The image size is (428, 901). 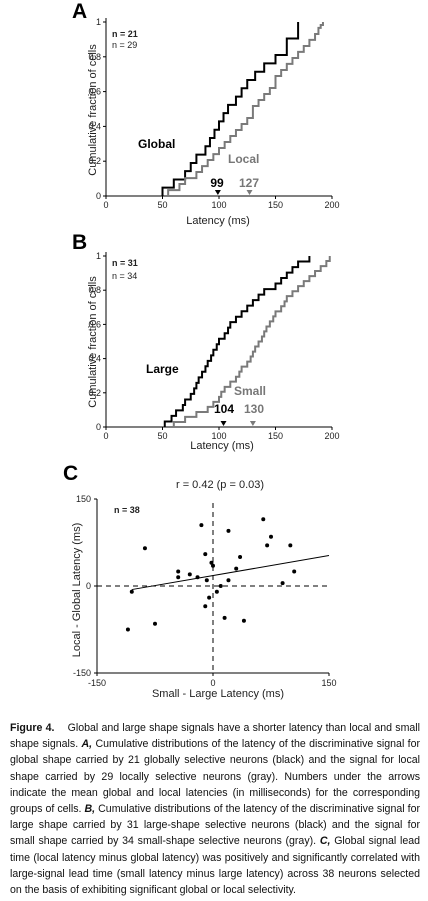 I want to click on panel-b-y-tick-label: 0, so click(x=98, y=427).